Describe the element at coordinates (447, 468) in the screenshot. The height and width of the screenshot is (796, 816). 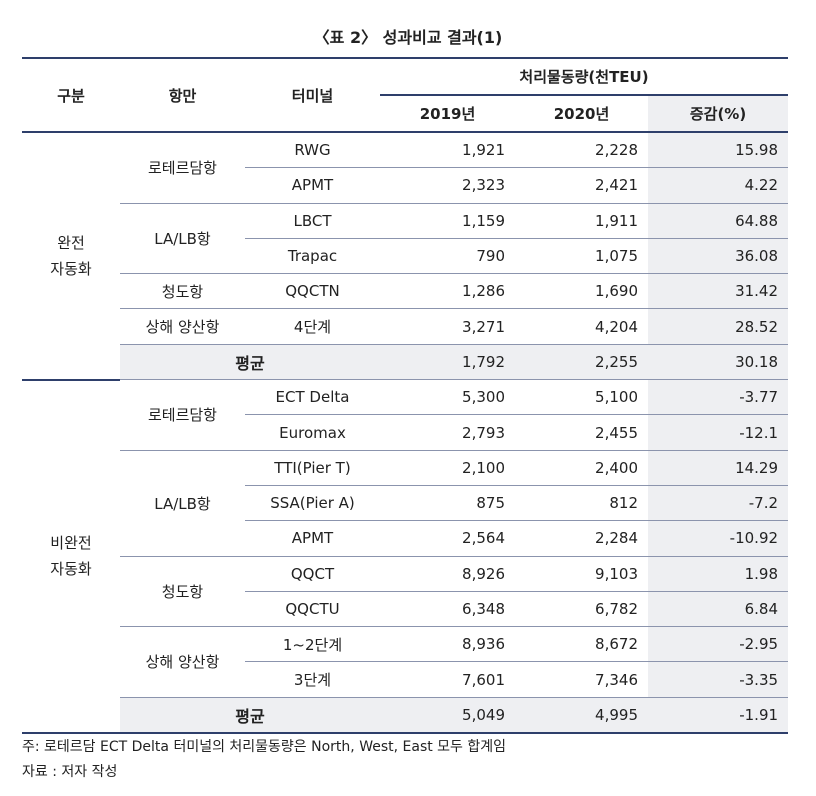
I see `value-cell: 2,100` at that location.